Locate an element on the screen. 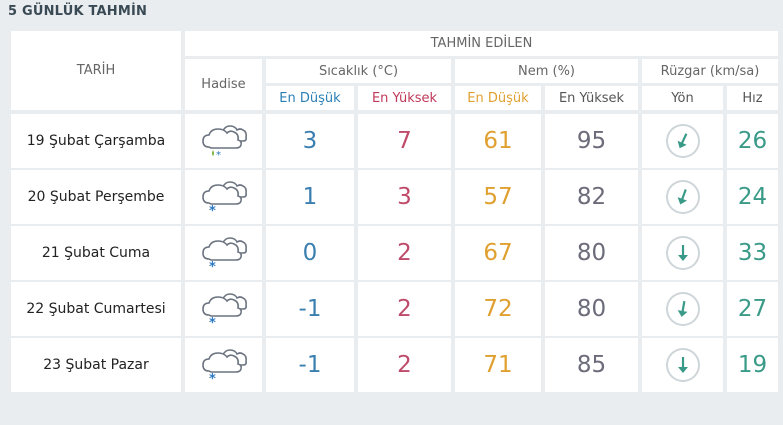 The image size is (783, 425). date-cell: 19 Şubat Çarşamba is located at coordinates (96, 141).